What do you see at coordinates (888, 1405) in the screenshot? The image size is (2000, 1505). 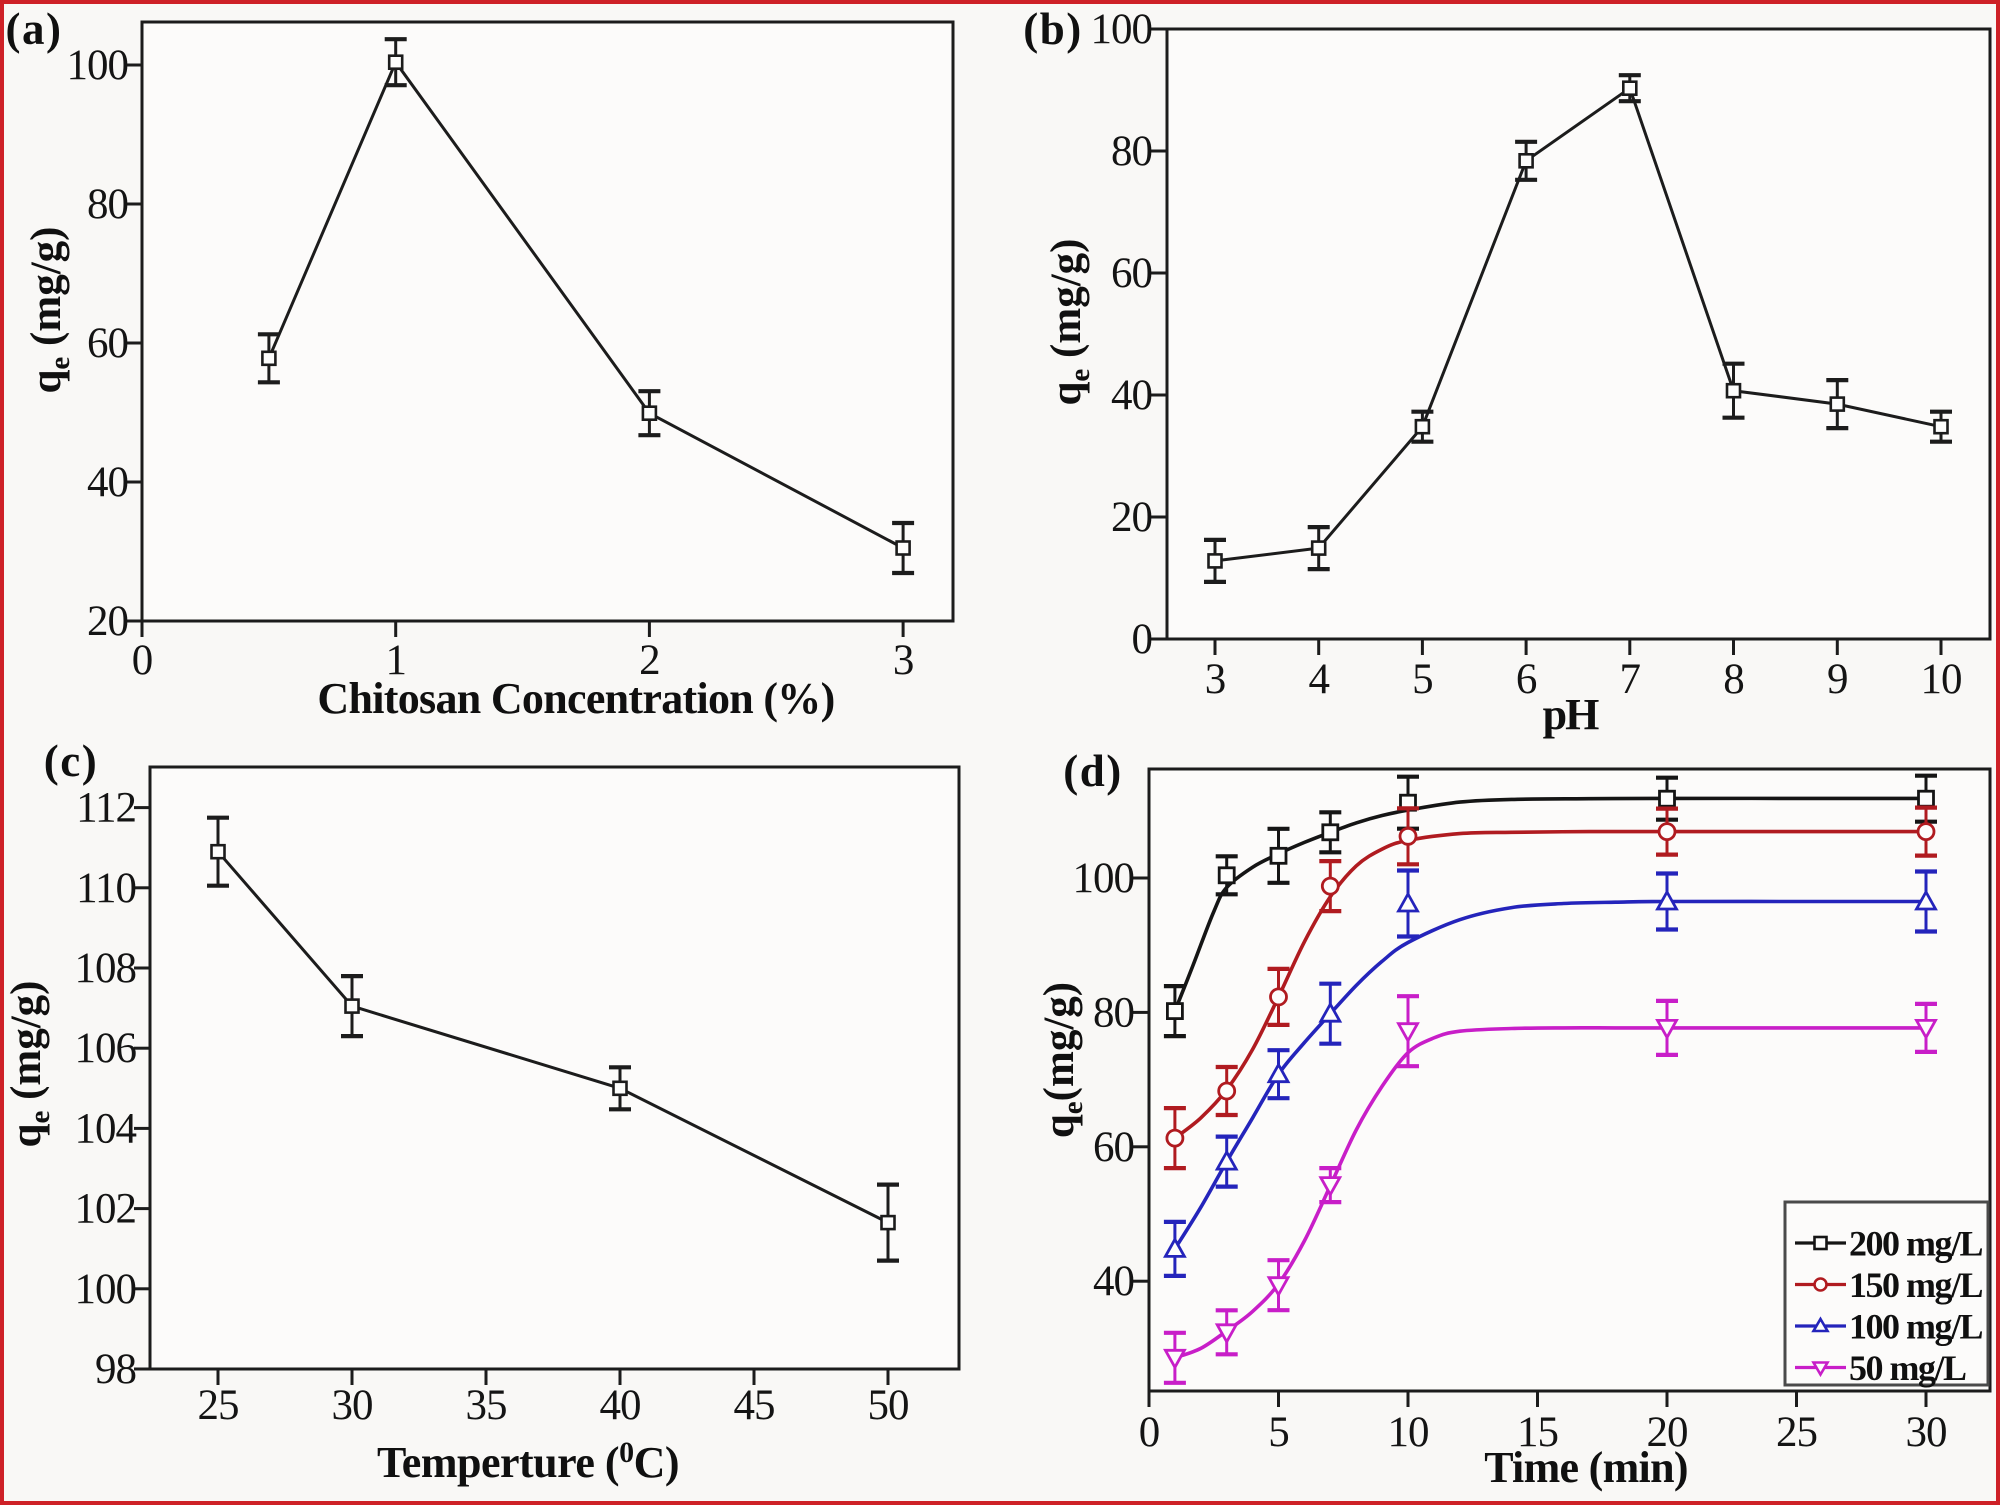 I see `svg-text: 50` at bounding box center [888, 1405].